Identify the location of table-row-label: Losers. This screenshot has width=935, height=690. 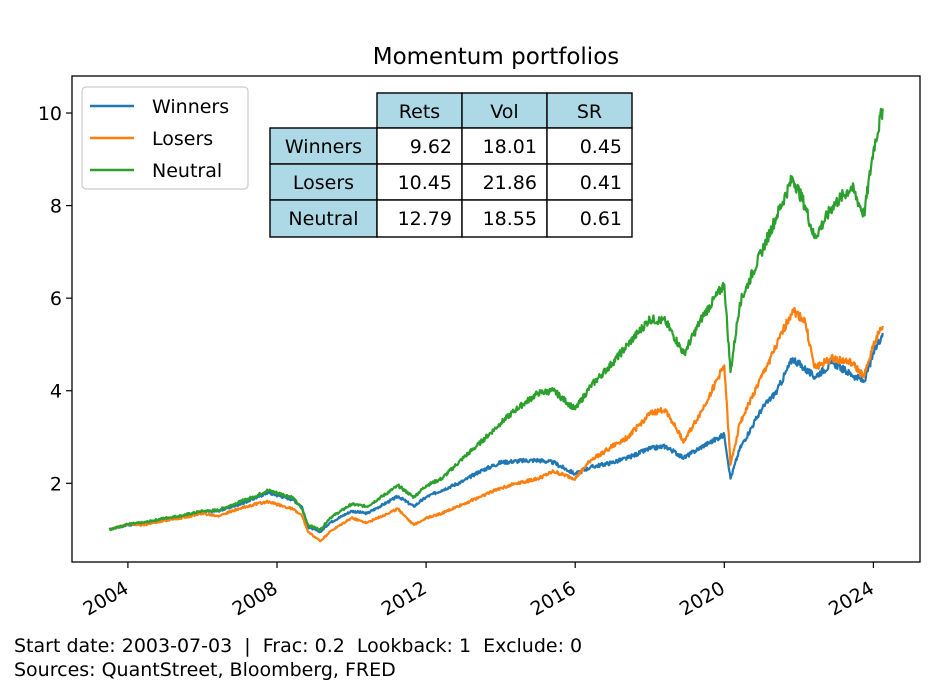
(323, 183).